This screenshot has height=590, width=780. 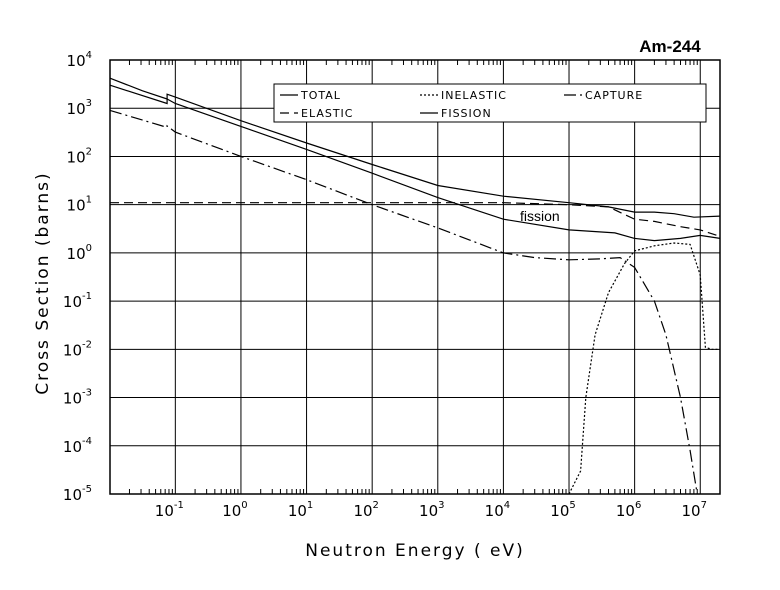 What do you see at coordinates (644, 368) in the screenshot?
I see `series-inelastic` at bounding box center [644, 368].